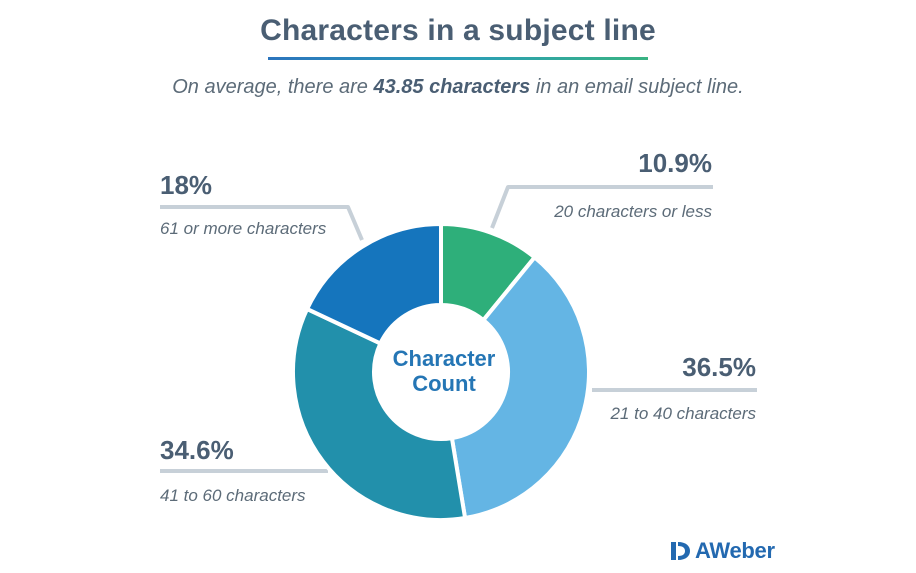  Describe the element at coordinates (633, 211) in the screenshot. I see `slice-label-20-or-less: 20 characters or less` at that location.